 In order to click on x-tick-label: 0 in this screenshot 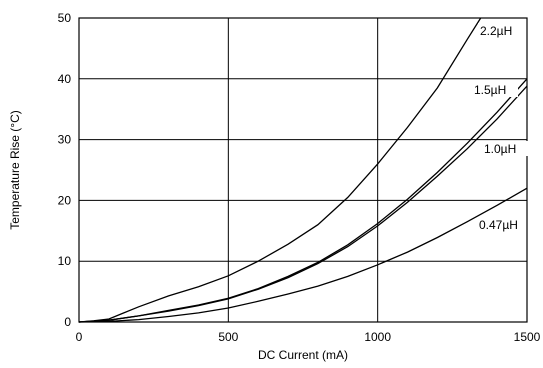, I will do `click(79, 337)`.